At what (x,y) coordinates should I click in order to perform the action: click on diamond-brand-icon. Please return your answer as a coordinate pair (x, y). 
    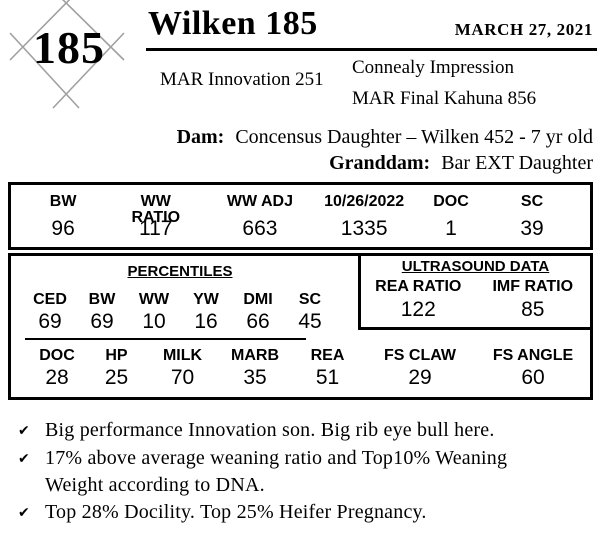
    Looking at the image, I should click on (67, 54).